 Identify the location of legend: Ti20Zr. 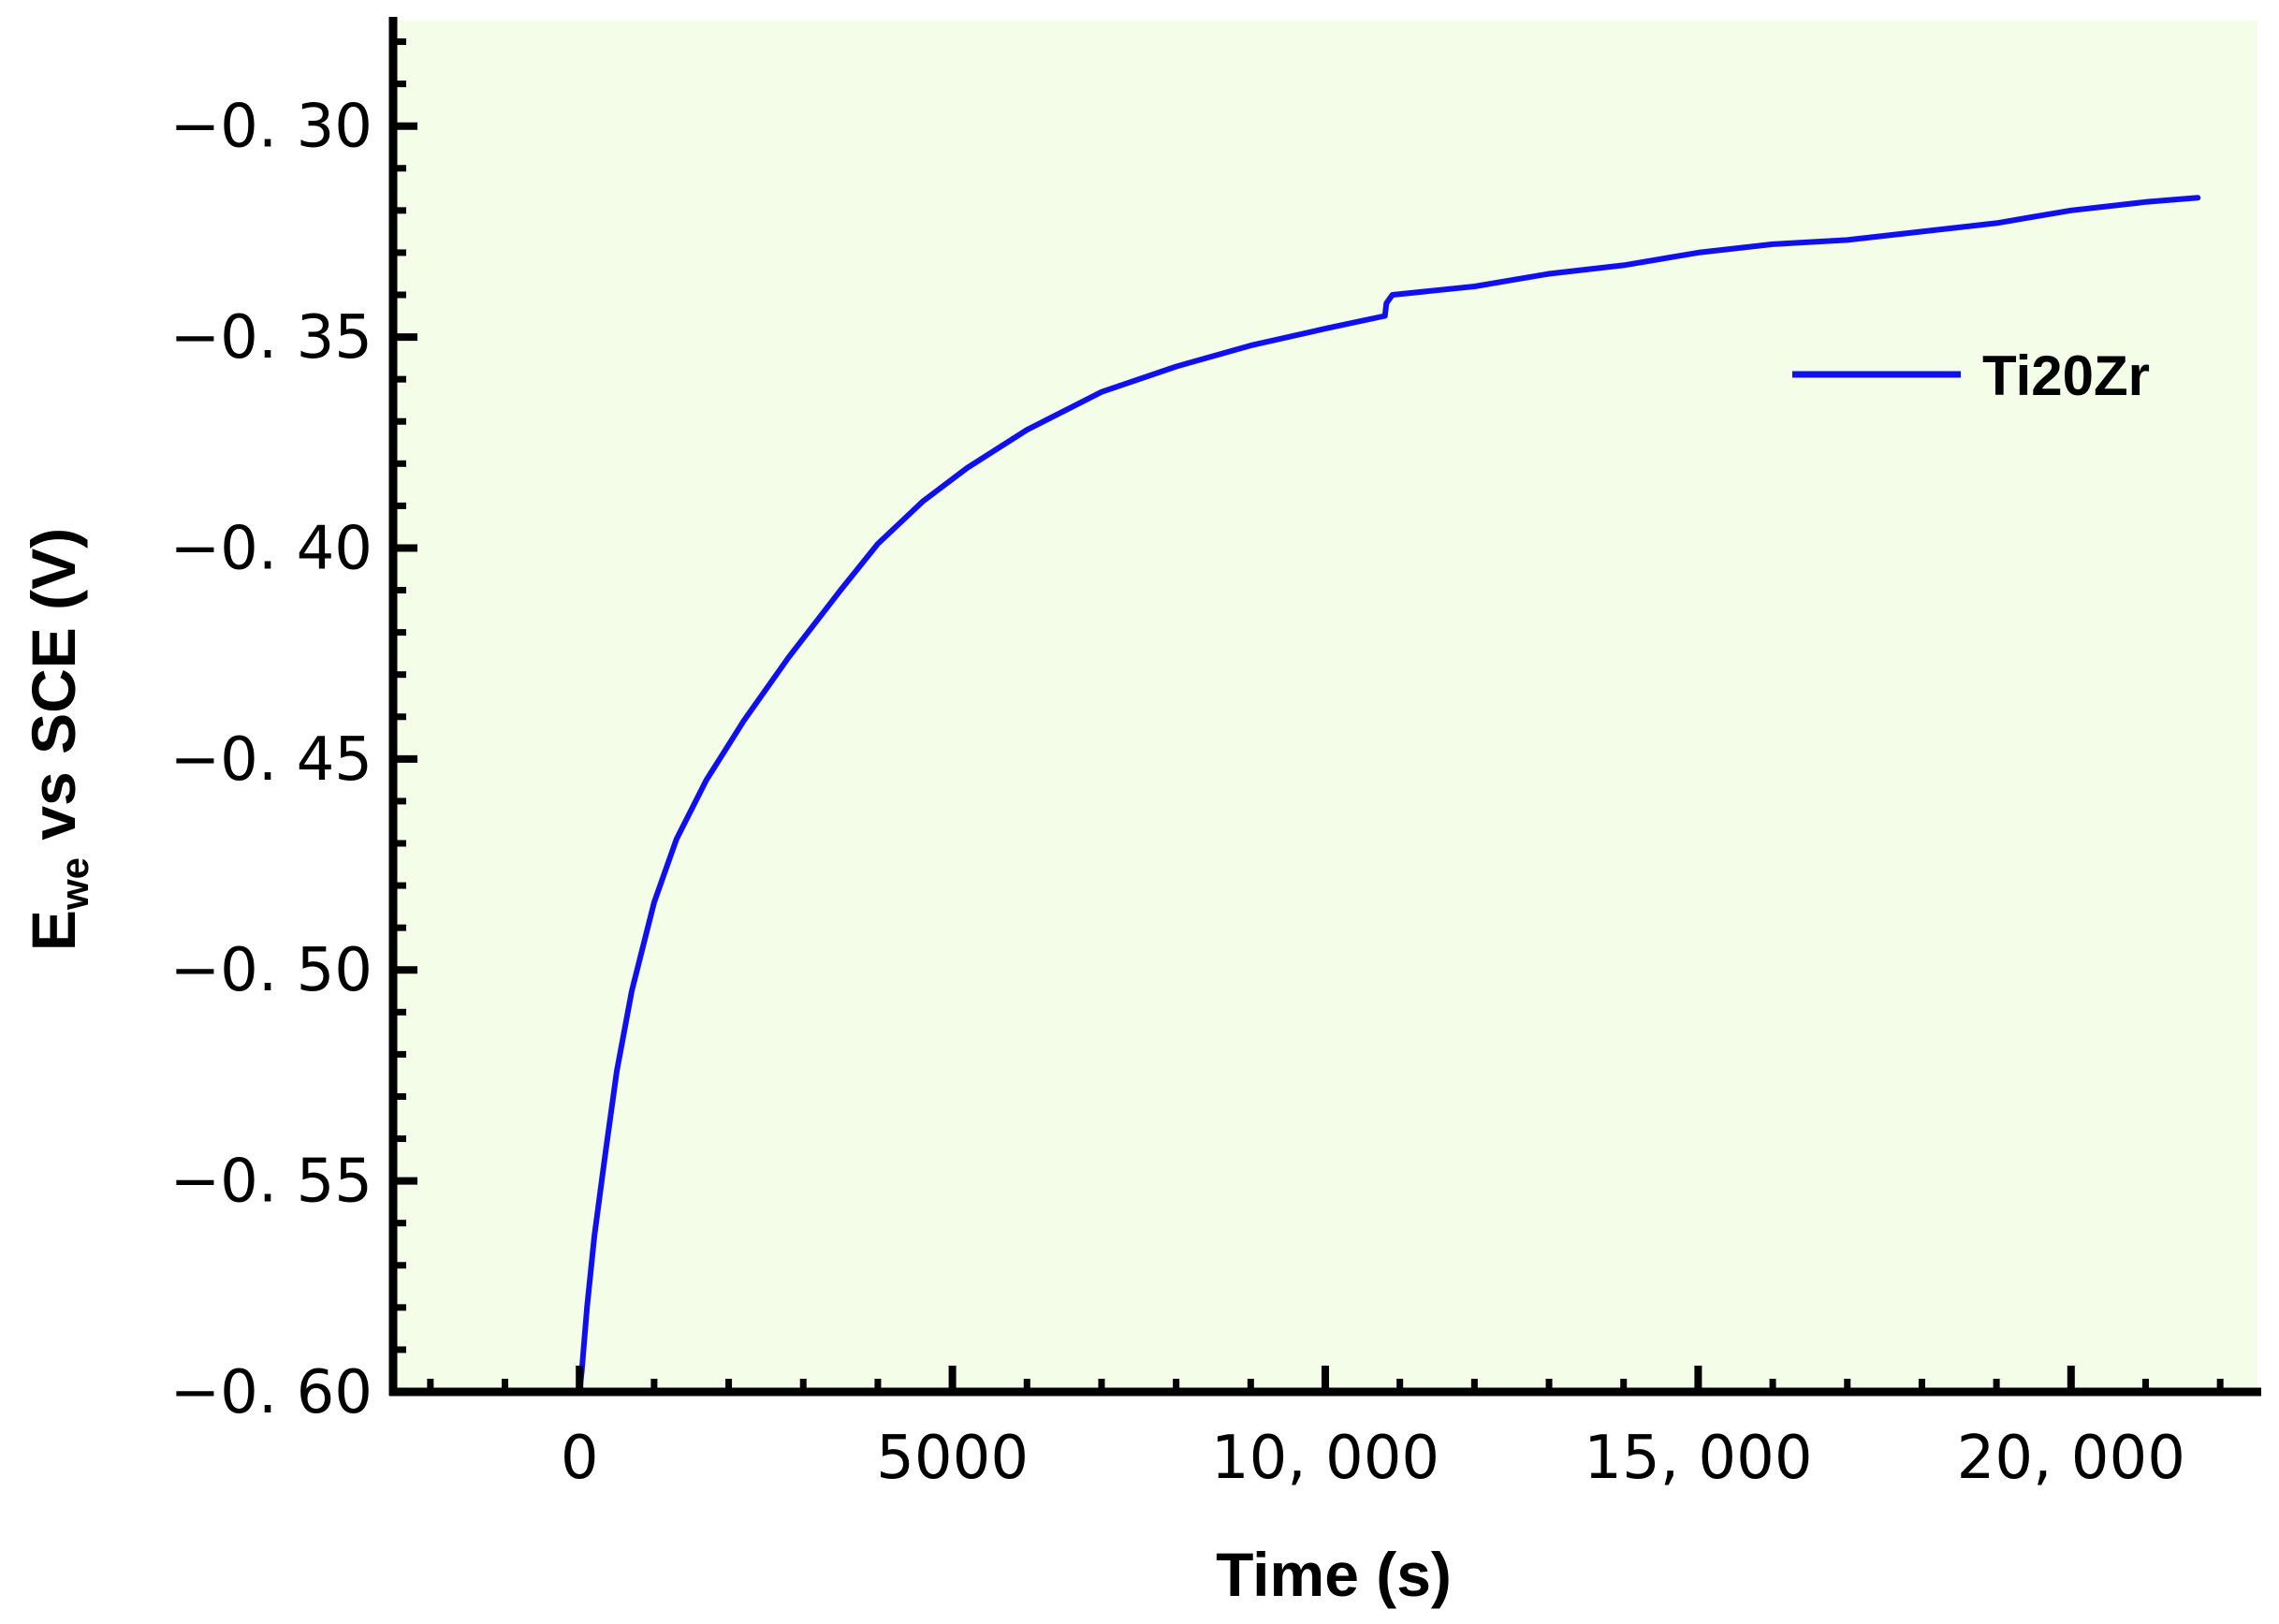
(1971, 375).